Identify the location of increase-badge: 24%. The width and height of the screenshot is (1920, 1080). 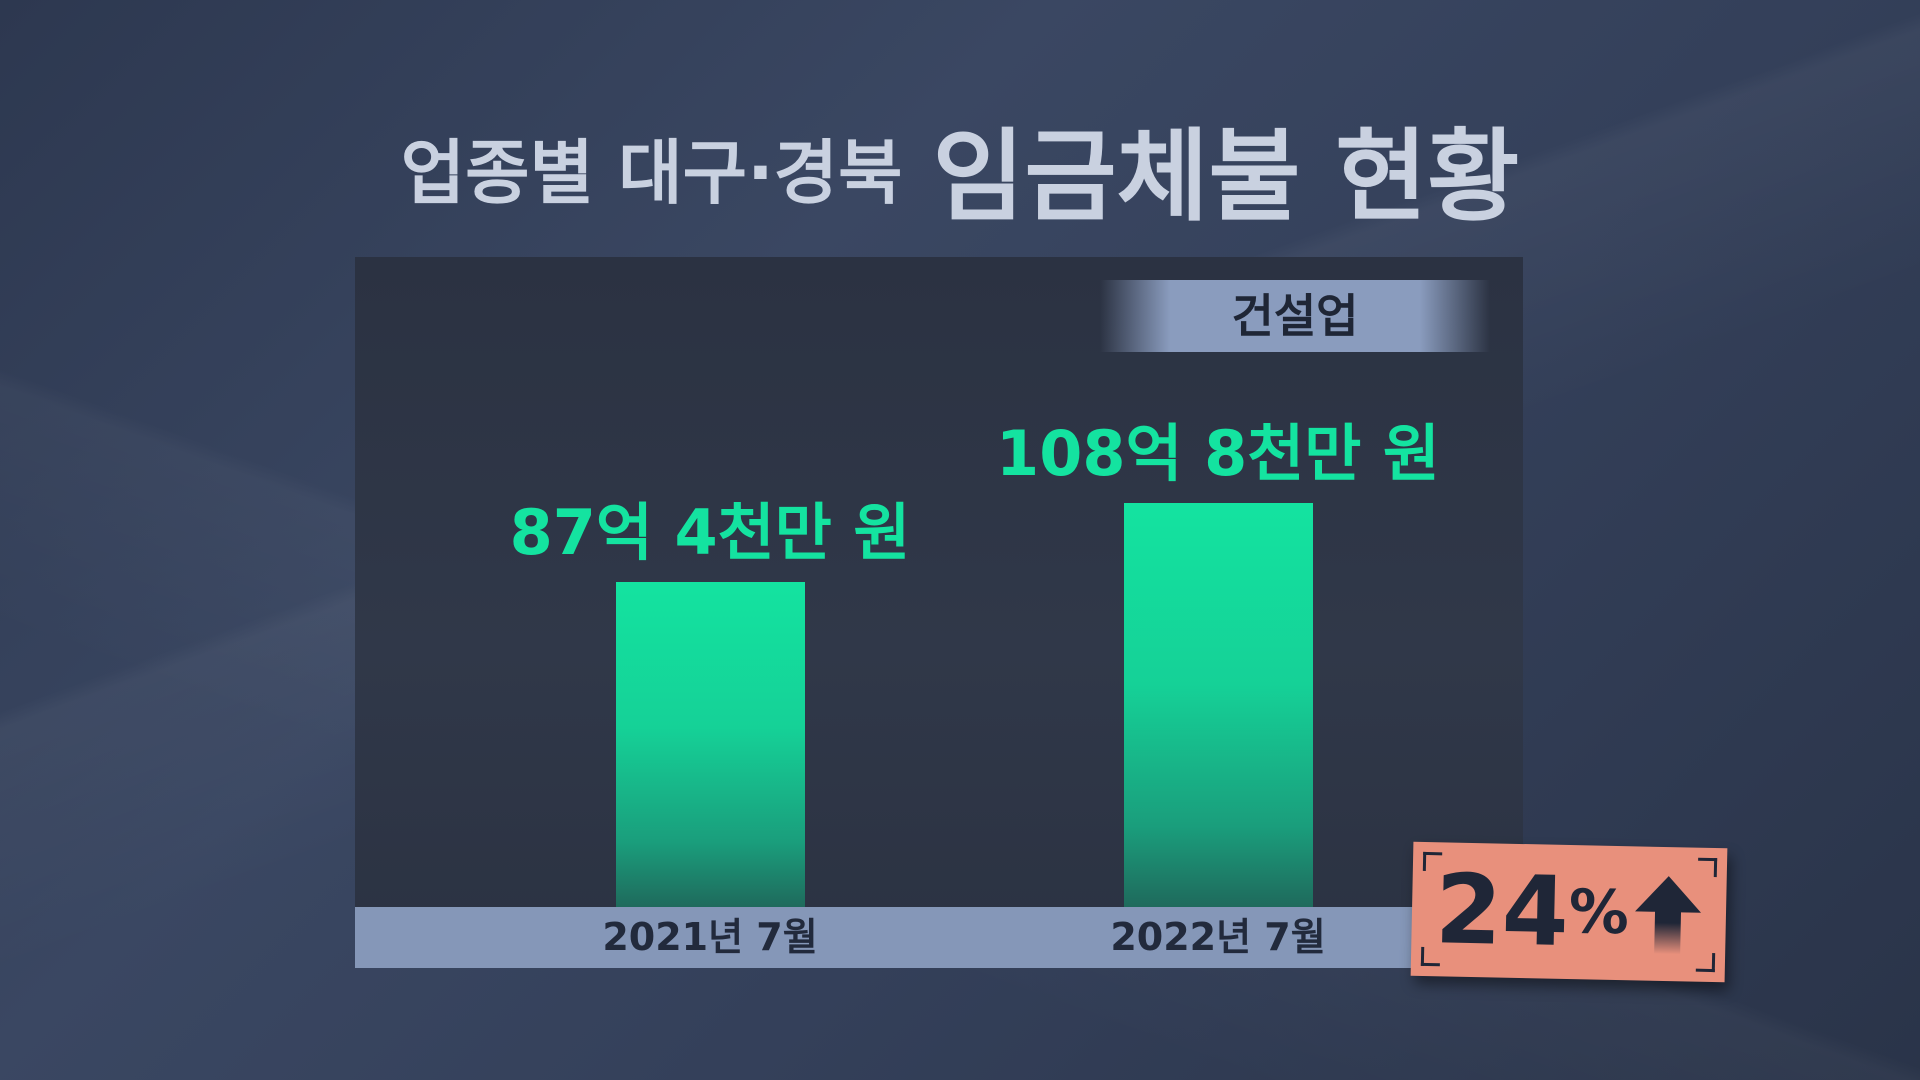
(1569, 912).